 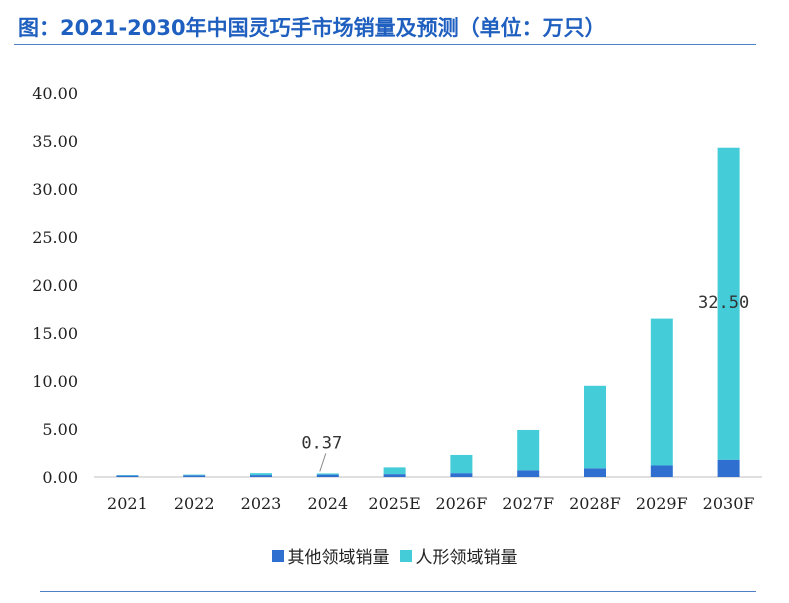 I want to click on data-label: 0.37, so click(x=321, y=443).